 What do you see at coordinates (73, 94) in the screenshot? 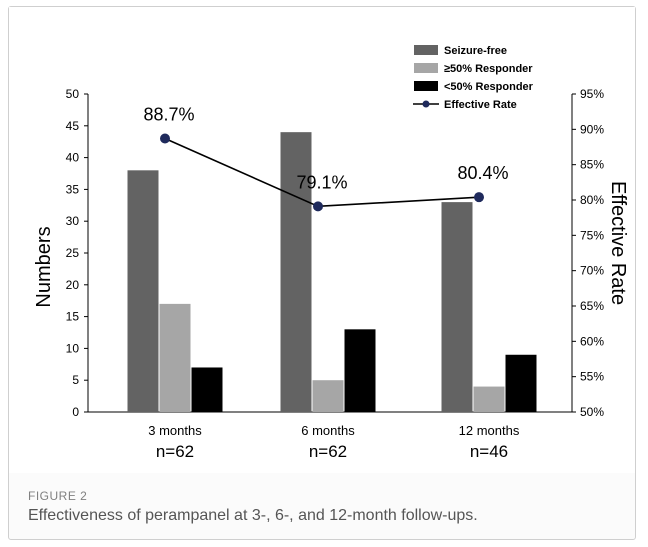
I see `y-tick-label: 50` at bounding box center [73, 94].